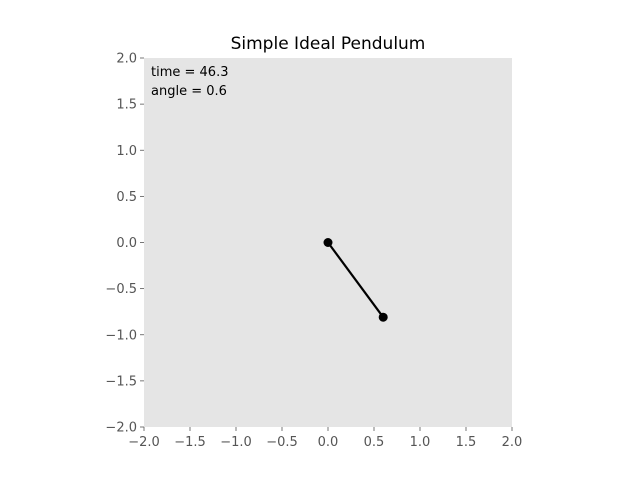  Describe the element at coordinates (466, 442) in the screenshot. I see `x-tick-label: 1.5` at that location.